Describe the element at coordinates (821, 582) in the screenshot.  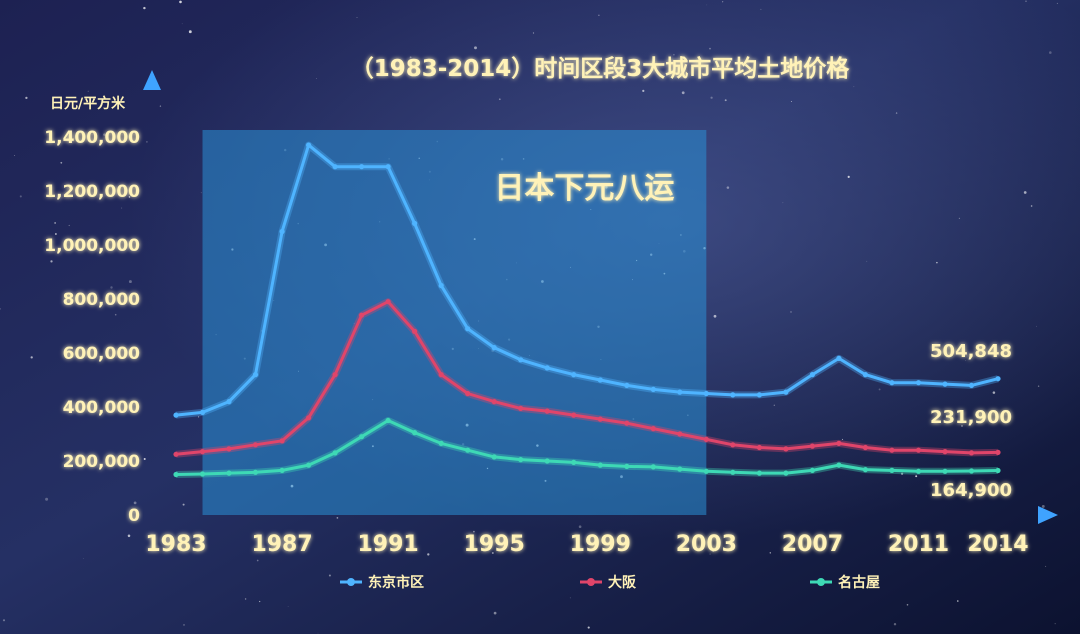
I see `legend-swatch-dot` at that location.